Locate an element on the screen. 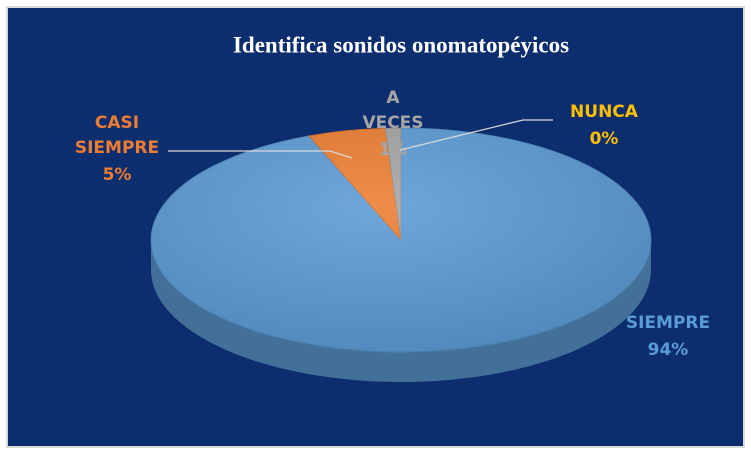 The image size is (751, 454). category-label: A VECES is located at coordinates (392, 110).